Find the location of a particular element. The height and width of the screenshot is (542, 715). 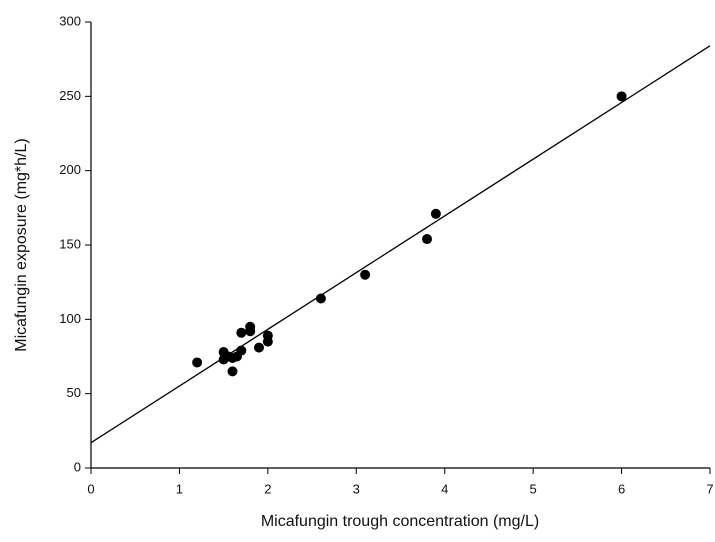

y-tick-label: 0 is located at coordinates (77, 466).